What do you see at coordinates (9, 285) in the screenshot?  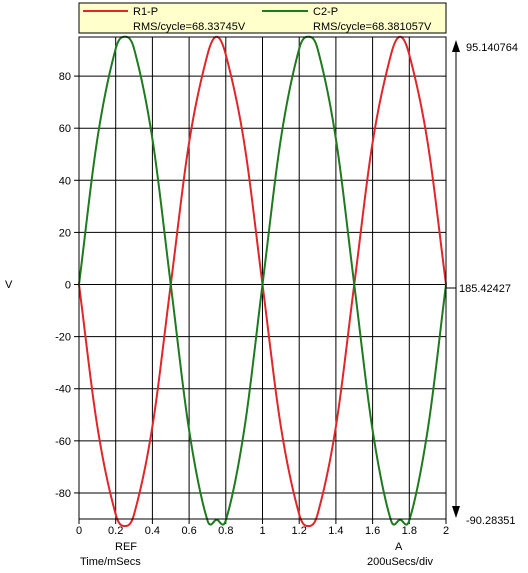 I see `y-axis-label: V` at bounding box center [9, 285].